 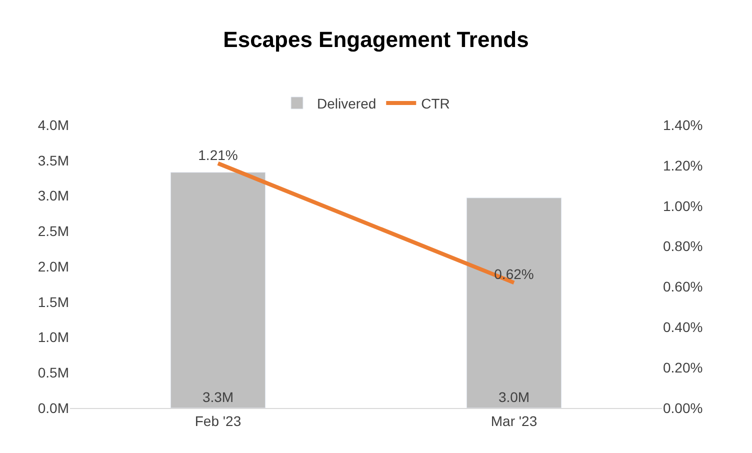 What do you see at coordinates (683, 206) in the screenshot?
I see `y2-tick-label: 1.00%` at bounding box center [683, 206].